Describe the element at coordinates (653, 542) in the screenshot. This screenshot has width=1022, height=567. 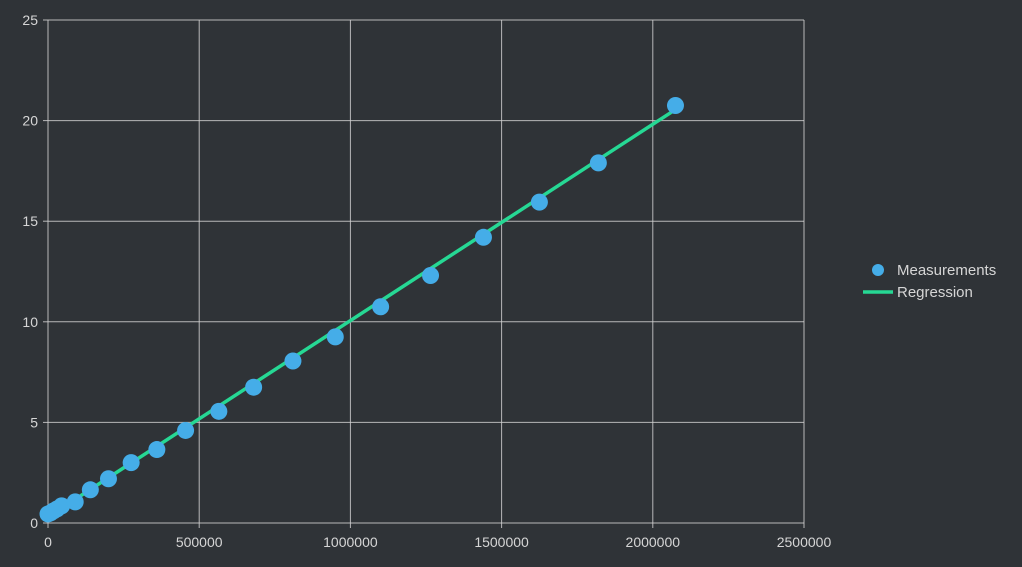
I see `x-tick-label: 2000000` at that location.